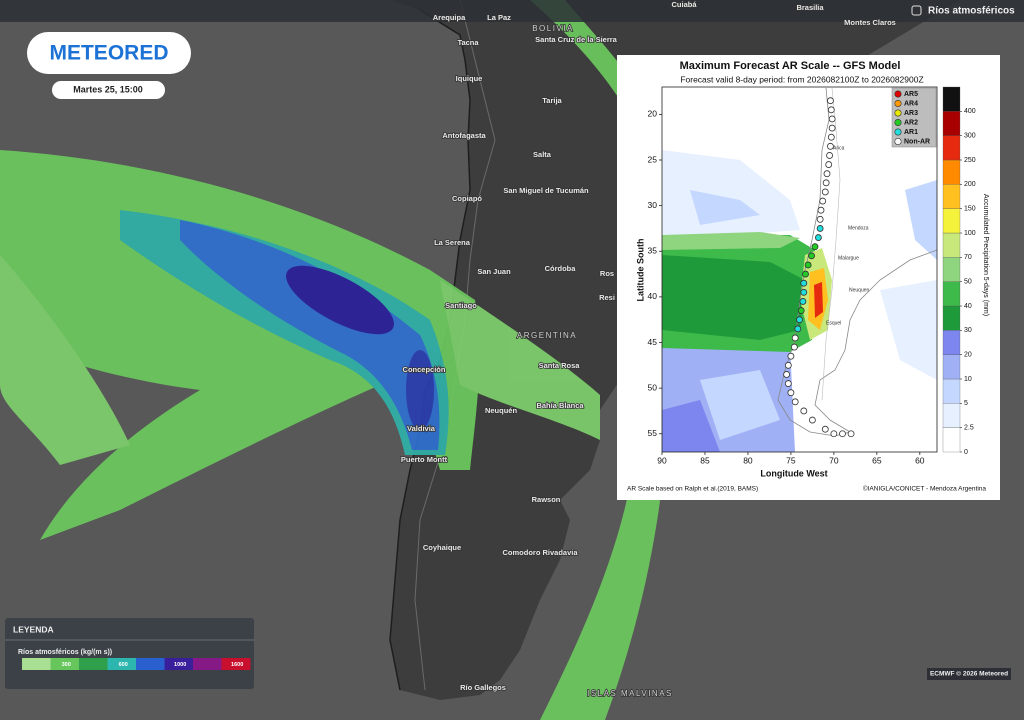 The image size is (1024, 720). I want to click on credit-box, so click(969, 674).